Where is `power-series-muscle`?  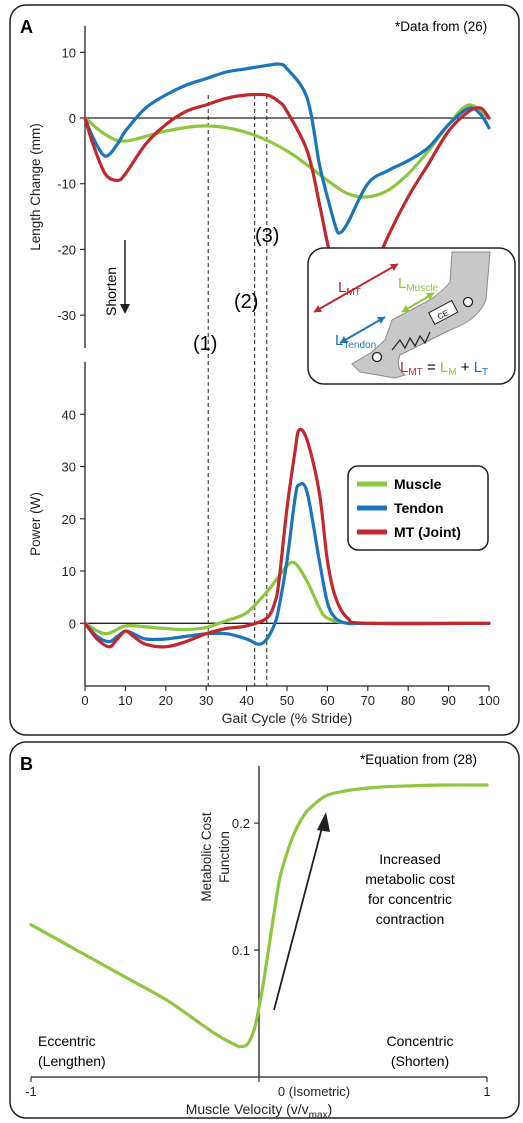
power-series-muscle is located at coordinates (287, 598).